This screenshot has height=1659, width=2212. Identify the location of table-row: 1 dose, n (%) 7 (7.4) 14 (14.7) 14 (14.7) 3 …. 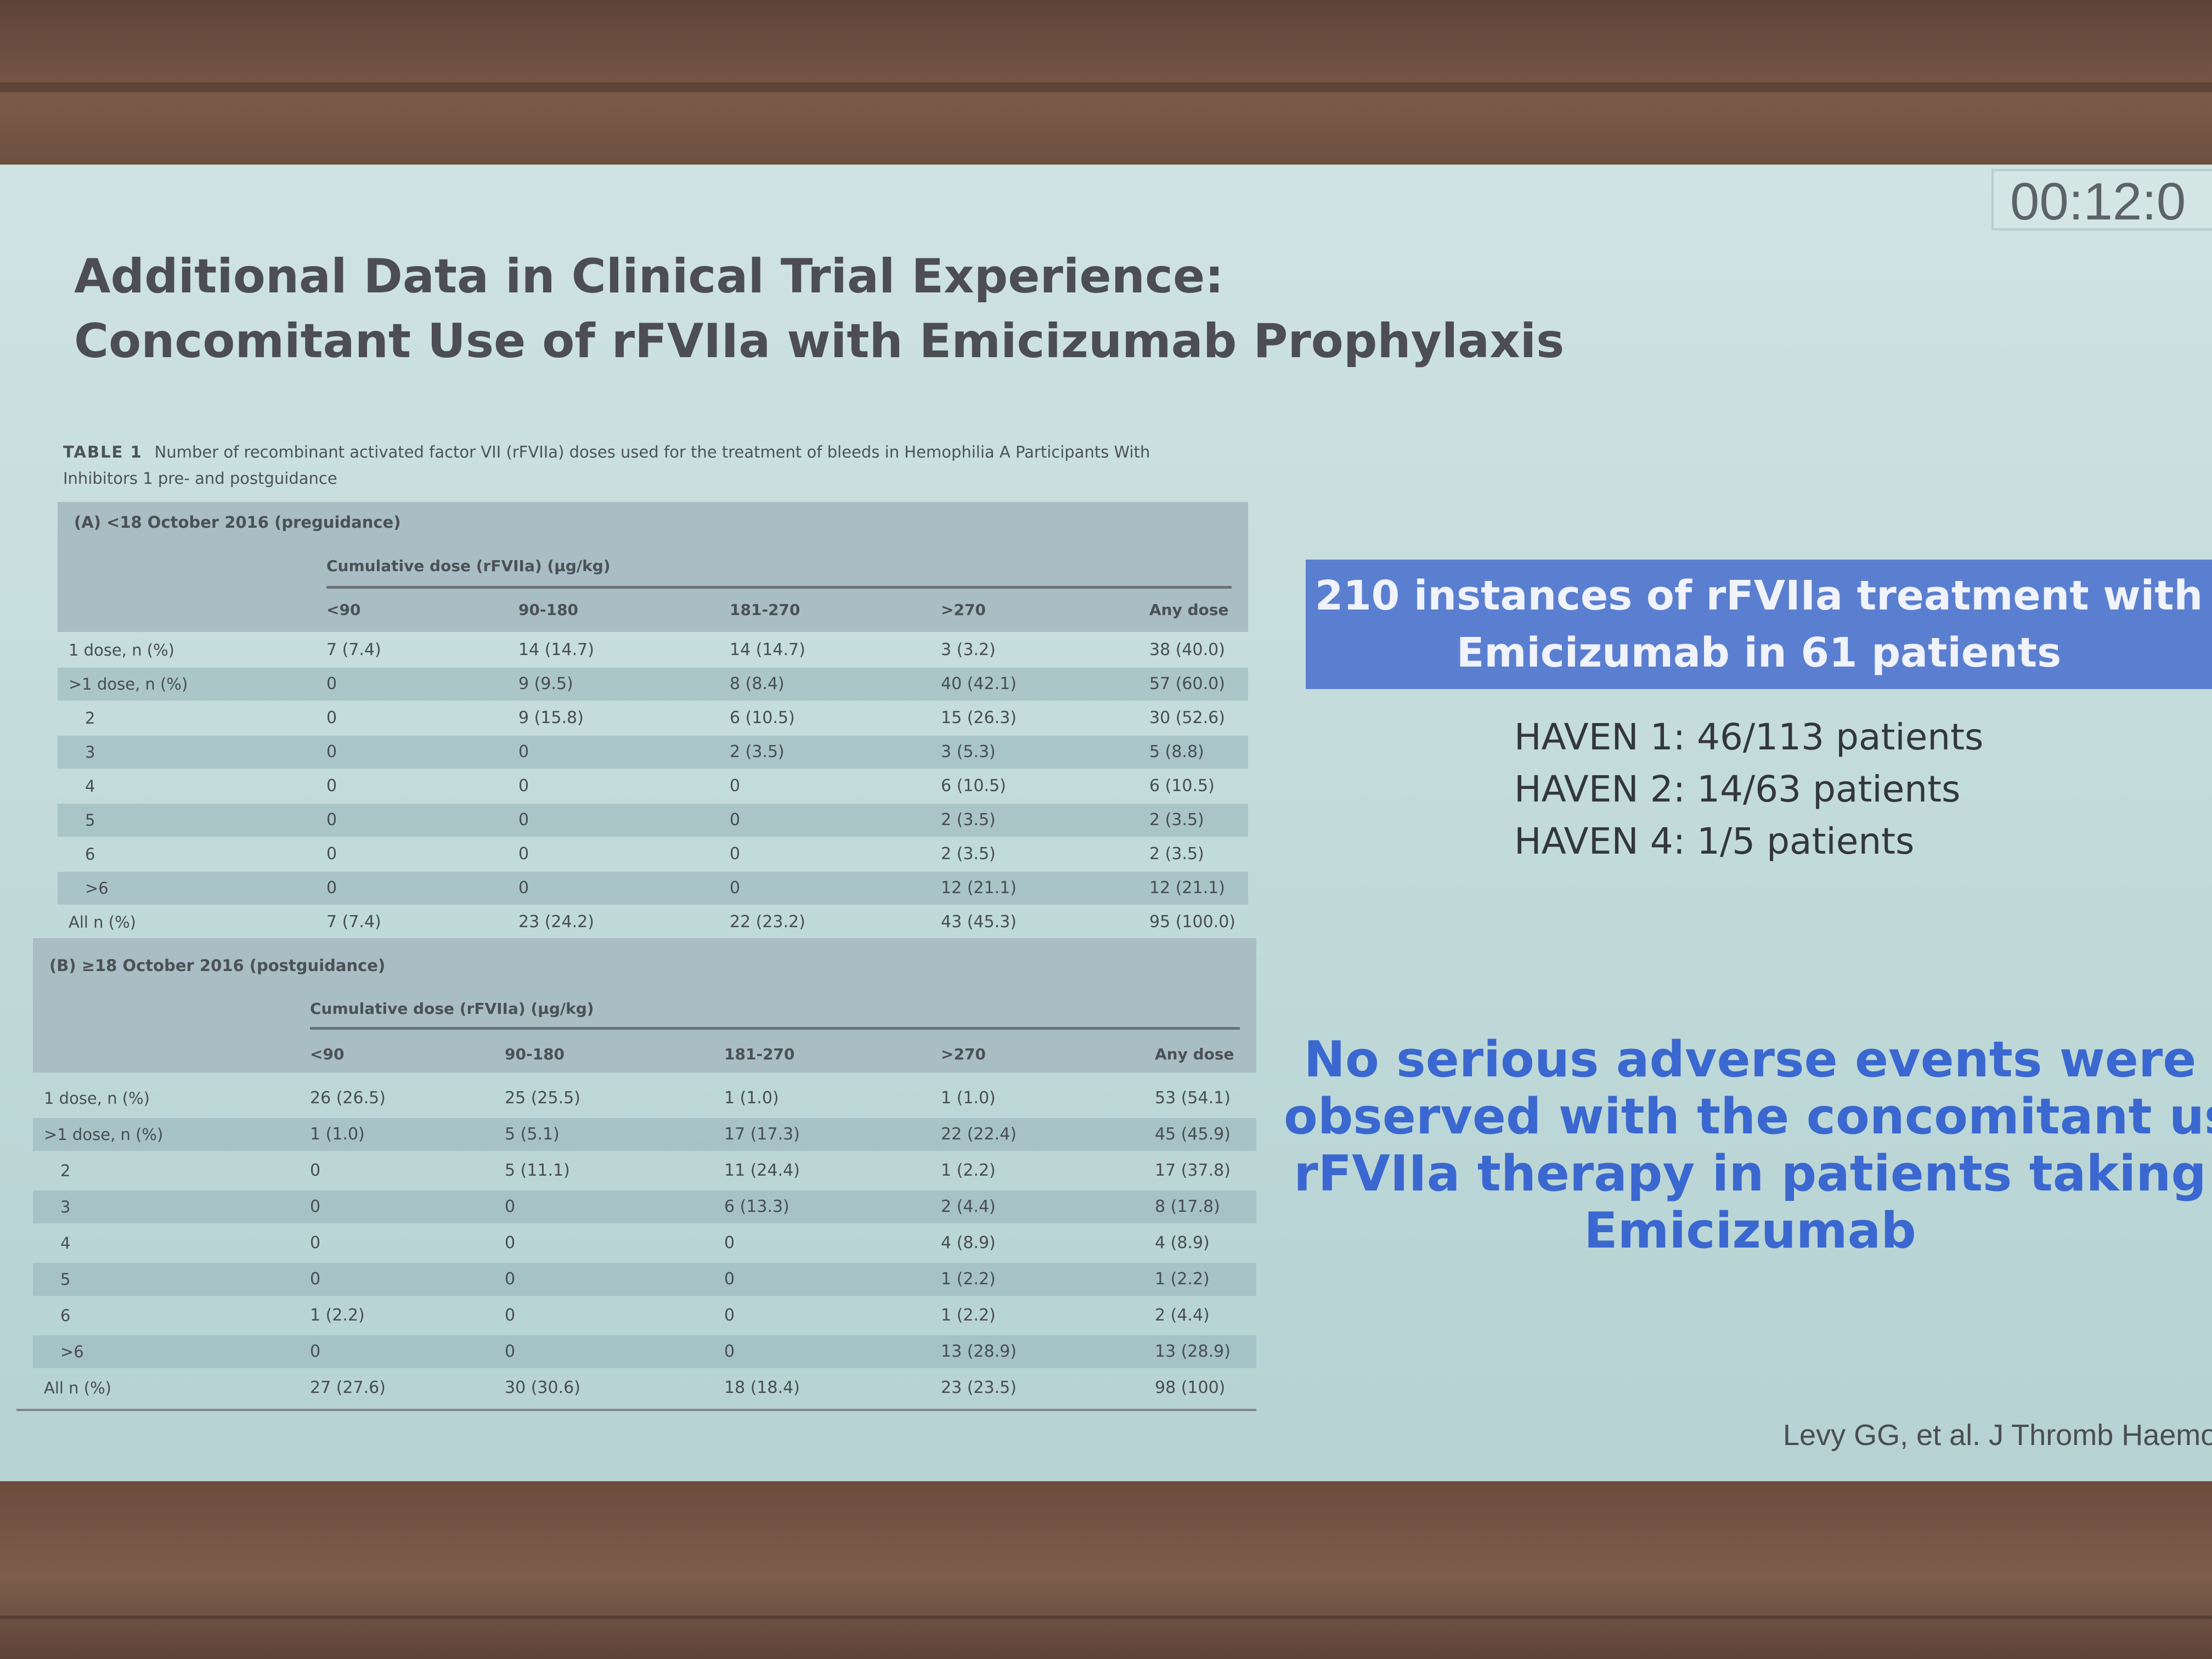
(653, 651).